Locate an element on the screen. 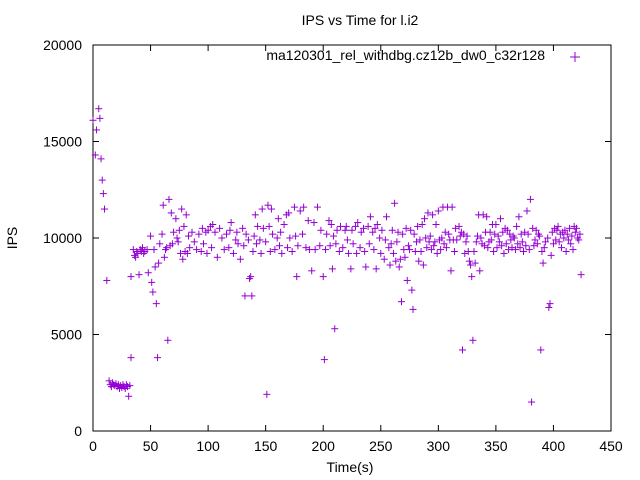  x-tick: 50 is located at coordinates (151, 249).